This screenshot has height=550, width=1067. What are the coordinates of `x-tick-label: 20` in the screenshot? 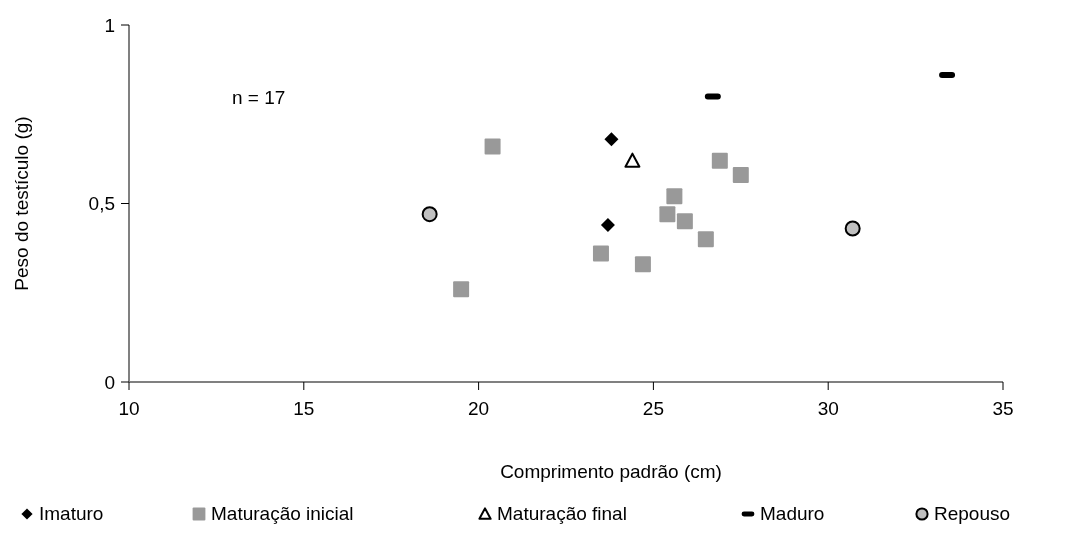 It's located at (479, 408).